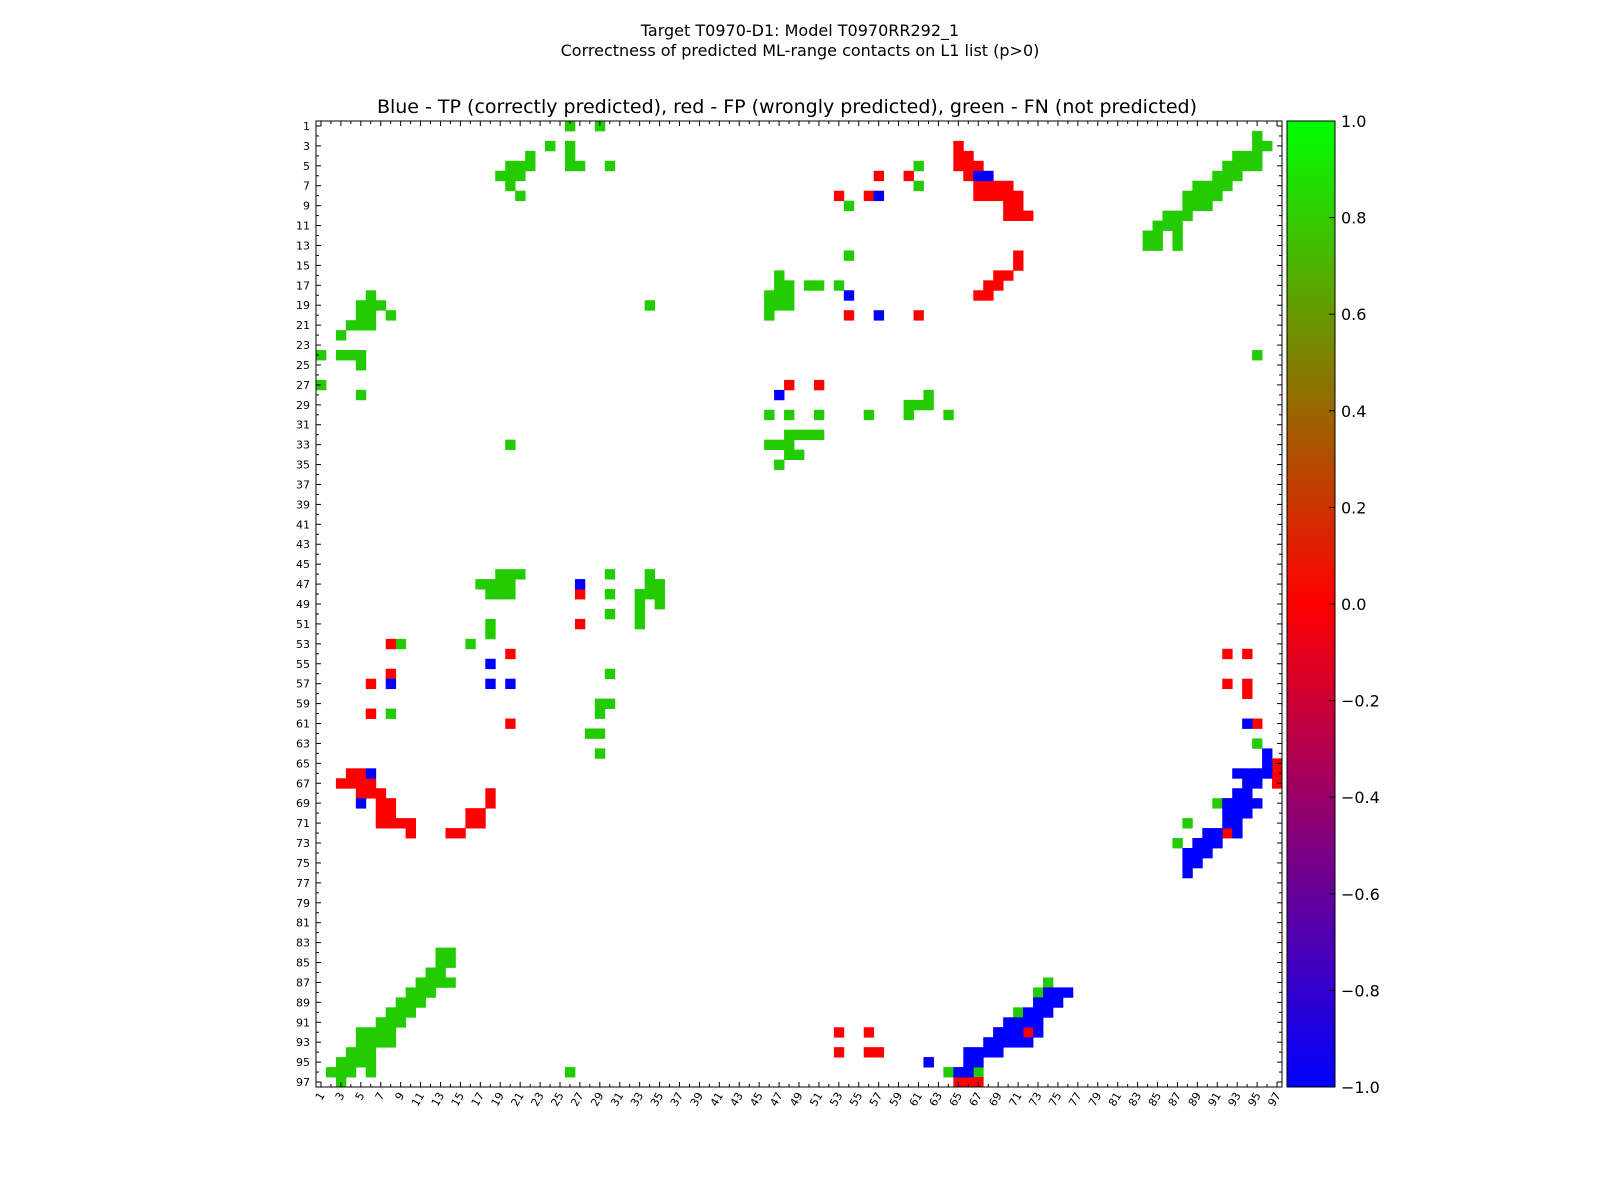 The height and width of the screenshot is (1200, 1600). Describe the element at coordinates (816, 1099) in the screenshot. I see `x-tick-label: 51` at that location.